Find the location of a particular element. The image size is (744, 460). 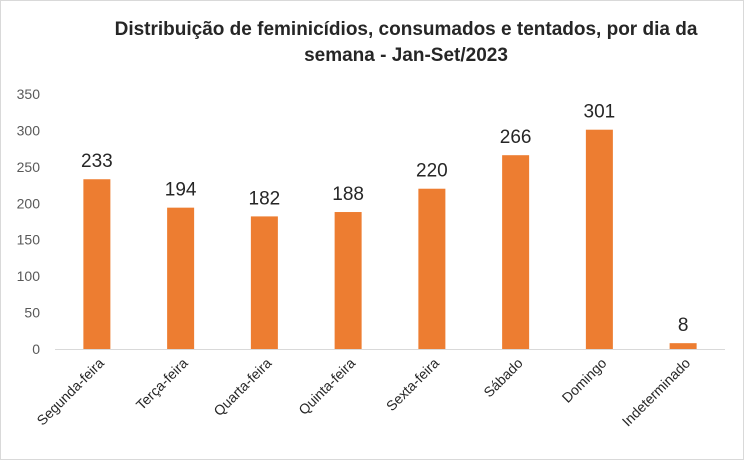

y-tick-label: 250 is located at coordinates (29, 167).